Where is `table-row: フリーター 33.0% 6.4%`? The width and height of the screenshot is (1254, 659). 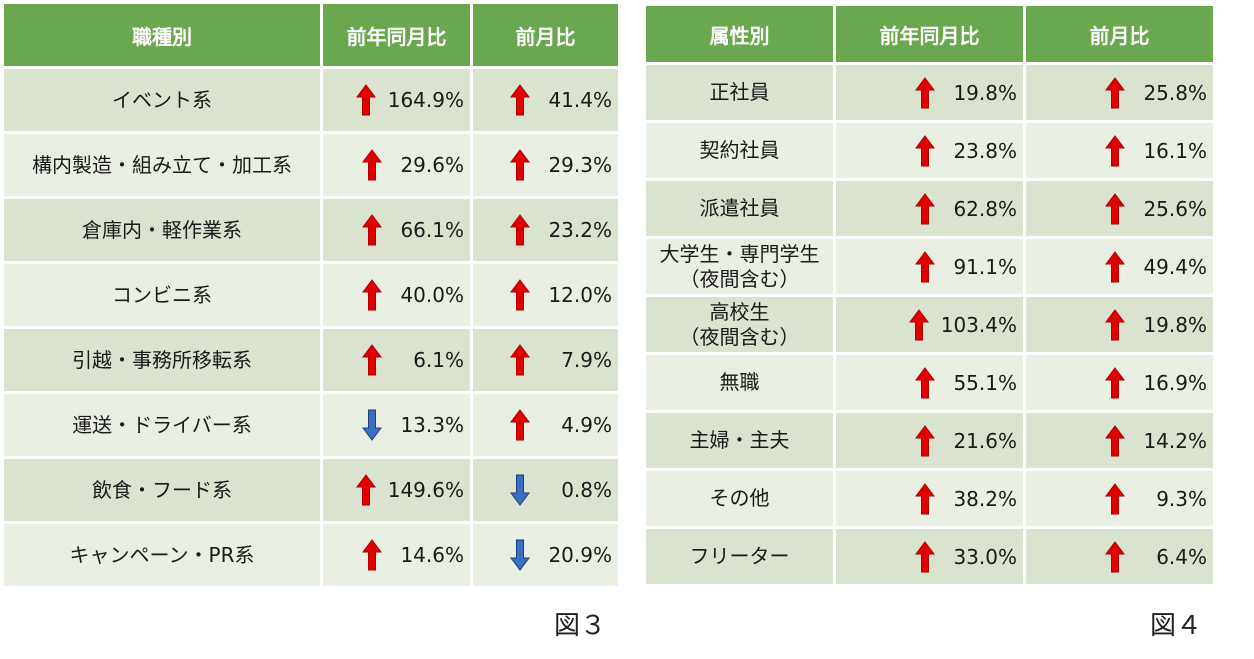
table-row: フリーター 33.0% 6.4% is located at coordinates (929, 556).